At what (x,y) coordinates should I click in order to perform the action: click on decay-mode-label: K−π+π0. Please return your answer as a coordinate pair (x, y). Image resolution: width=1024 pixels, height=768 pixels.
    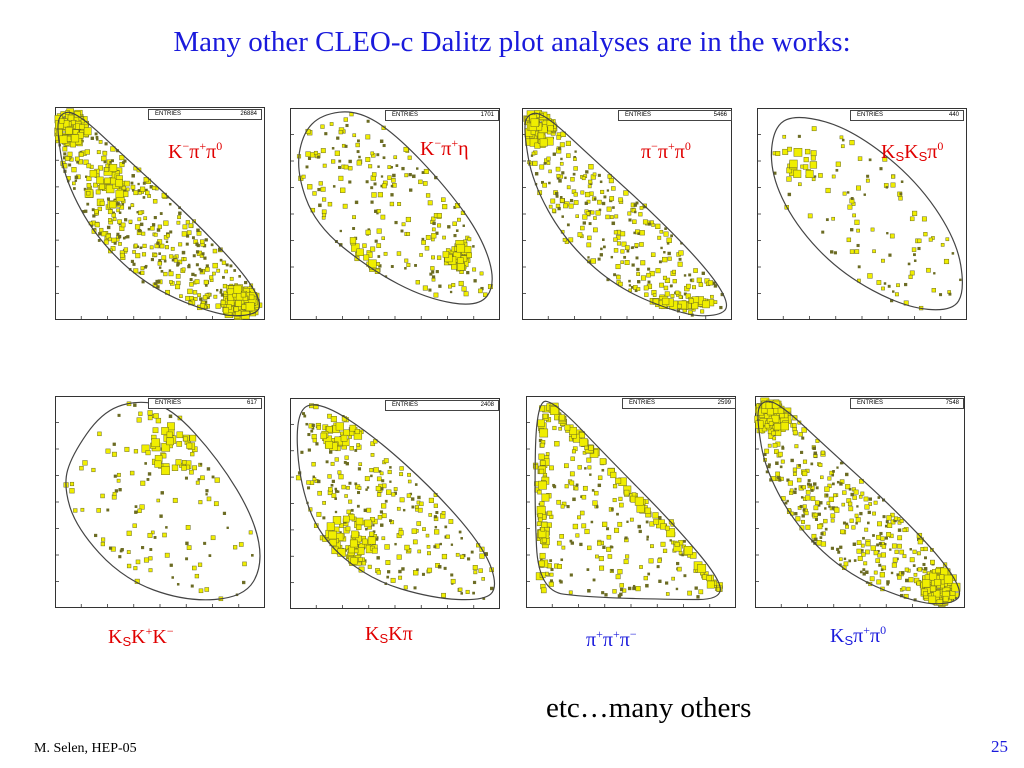
    Looking at the image, I should click on (195, 151).